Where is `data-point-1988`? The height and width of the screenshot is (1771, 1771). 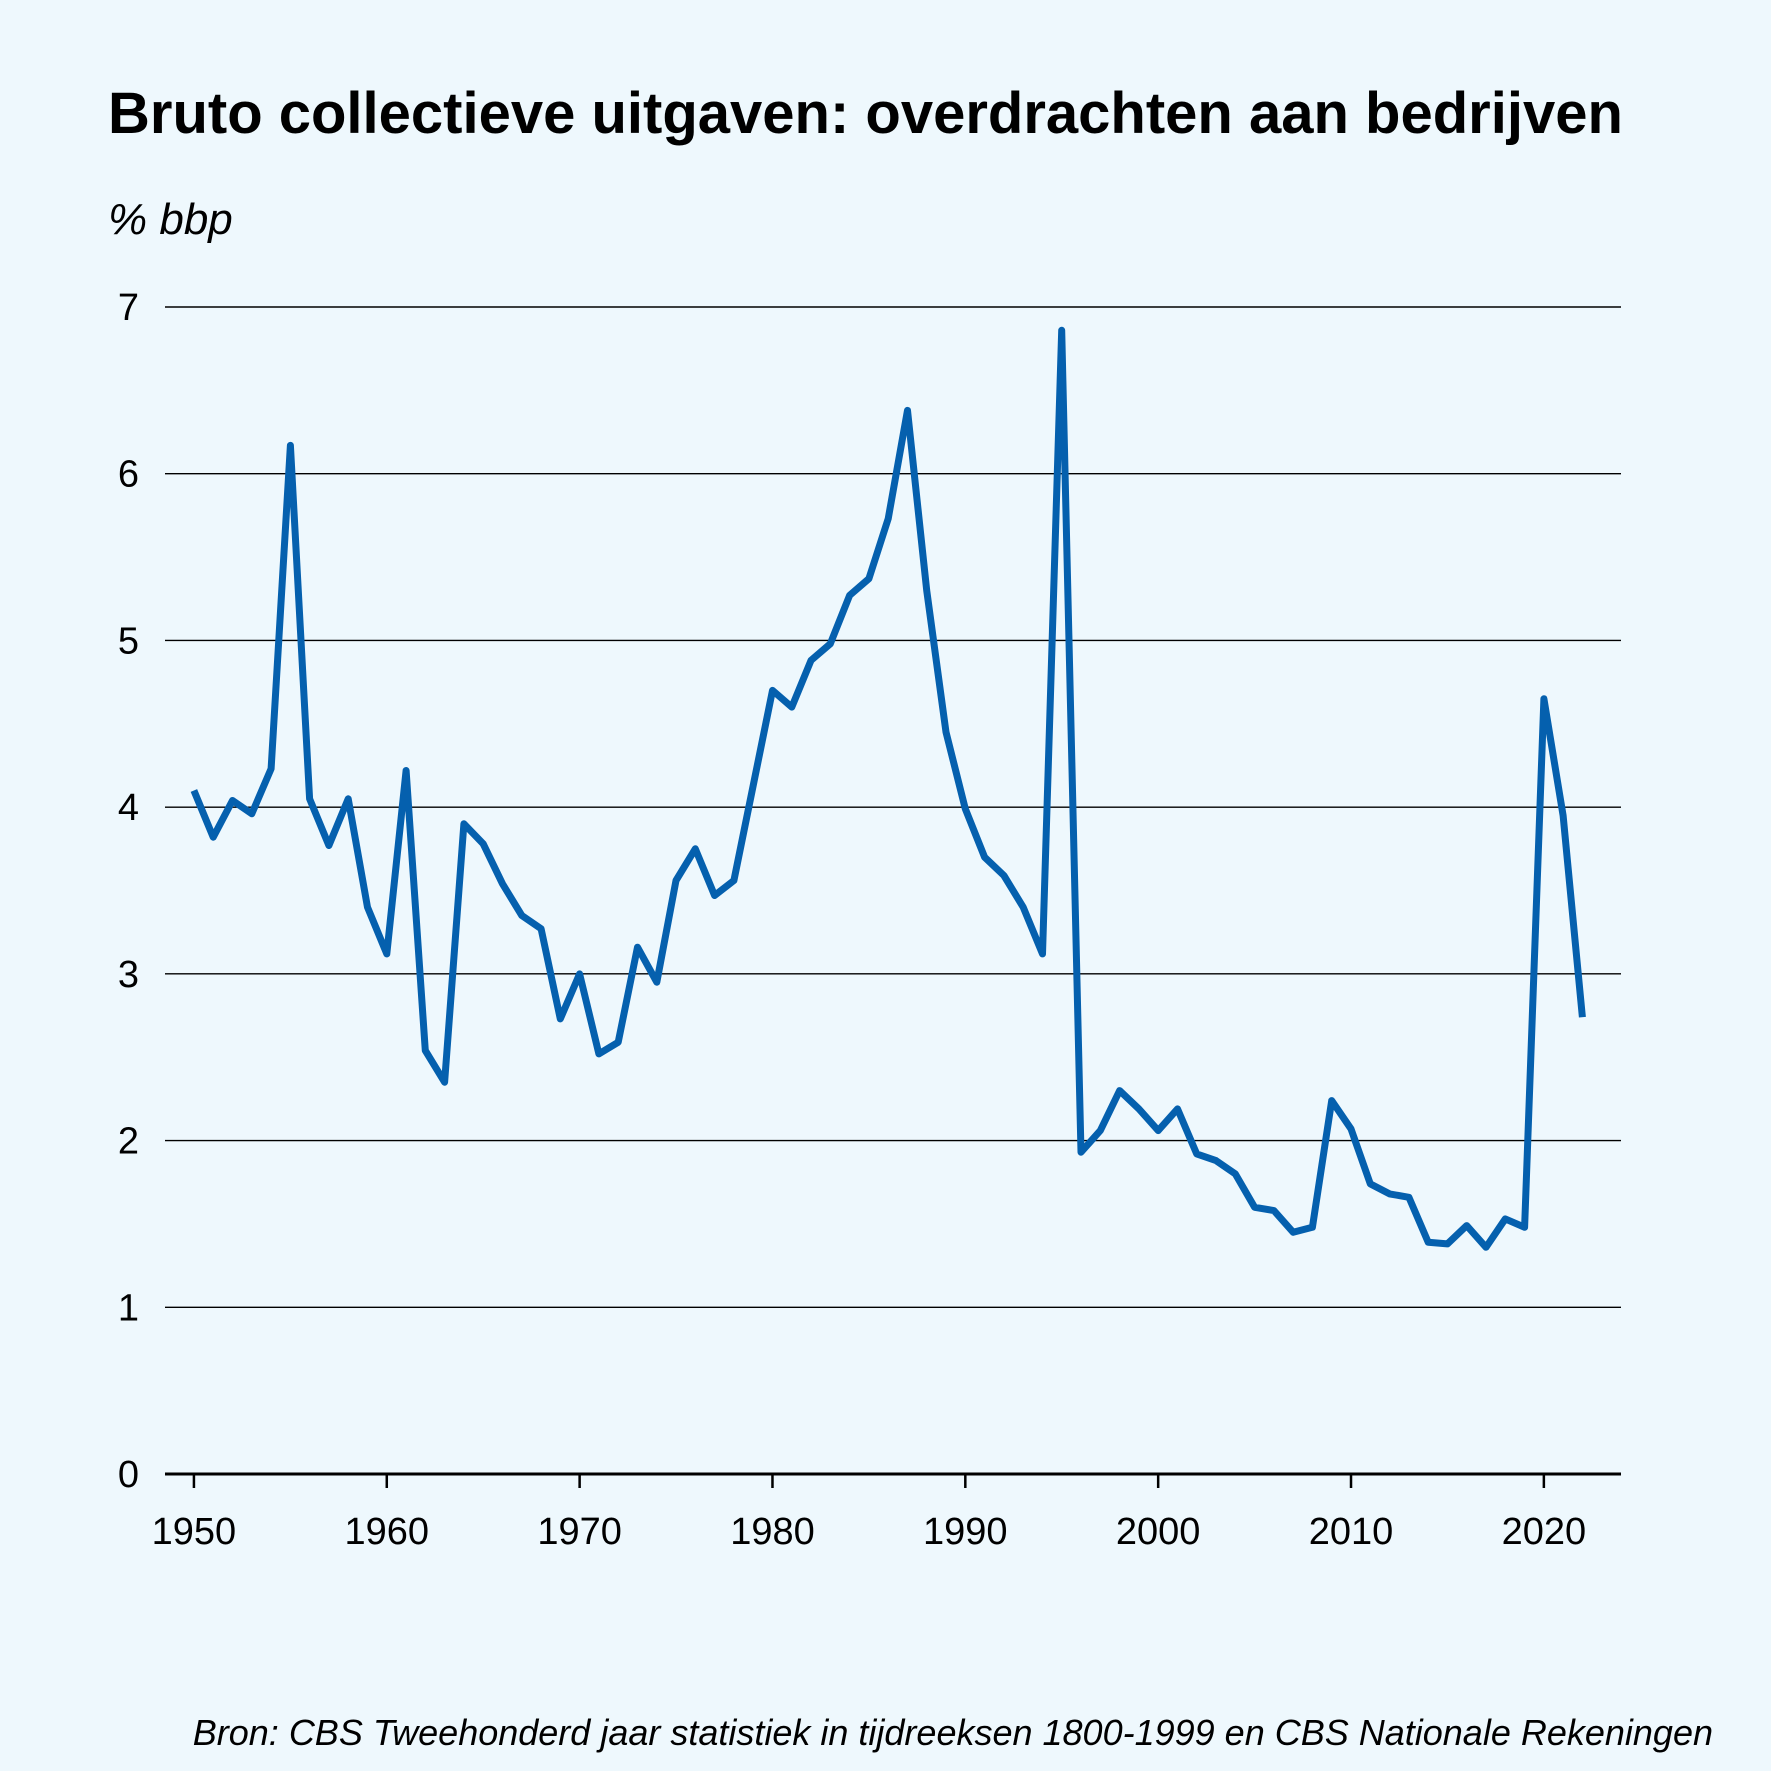 data-point-1988 is located at coordinates (926, 590).